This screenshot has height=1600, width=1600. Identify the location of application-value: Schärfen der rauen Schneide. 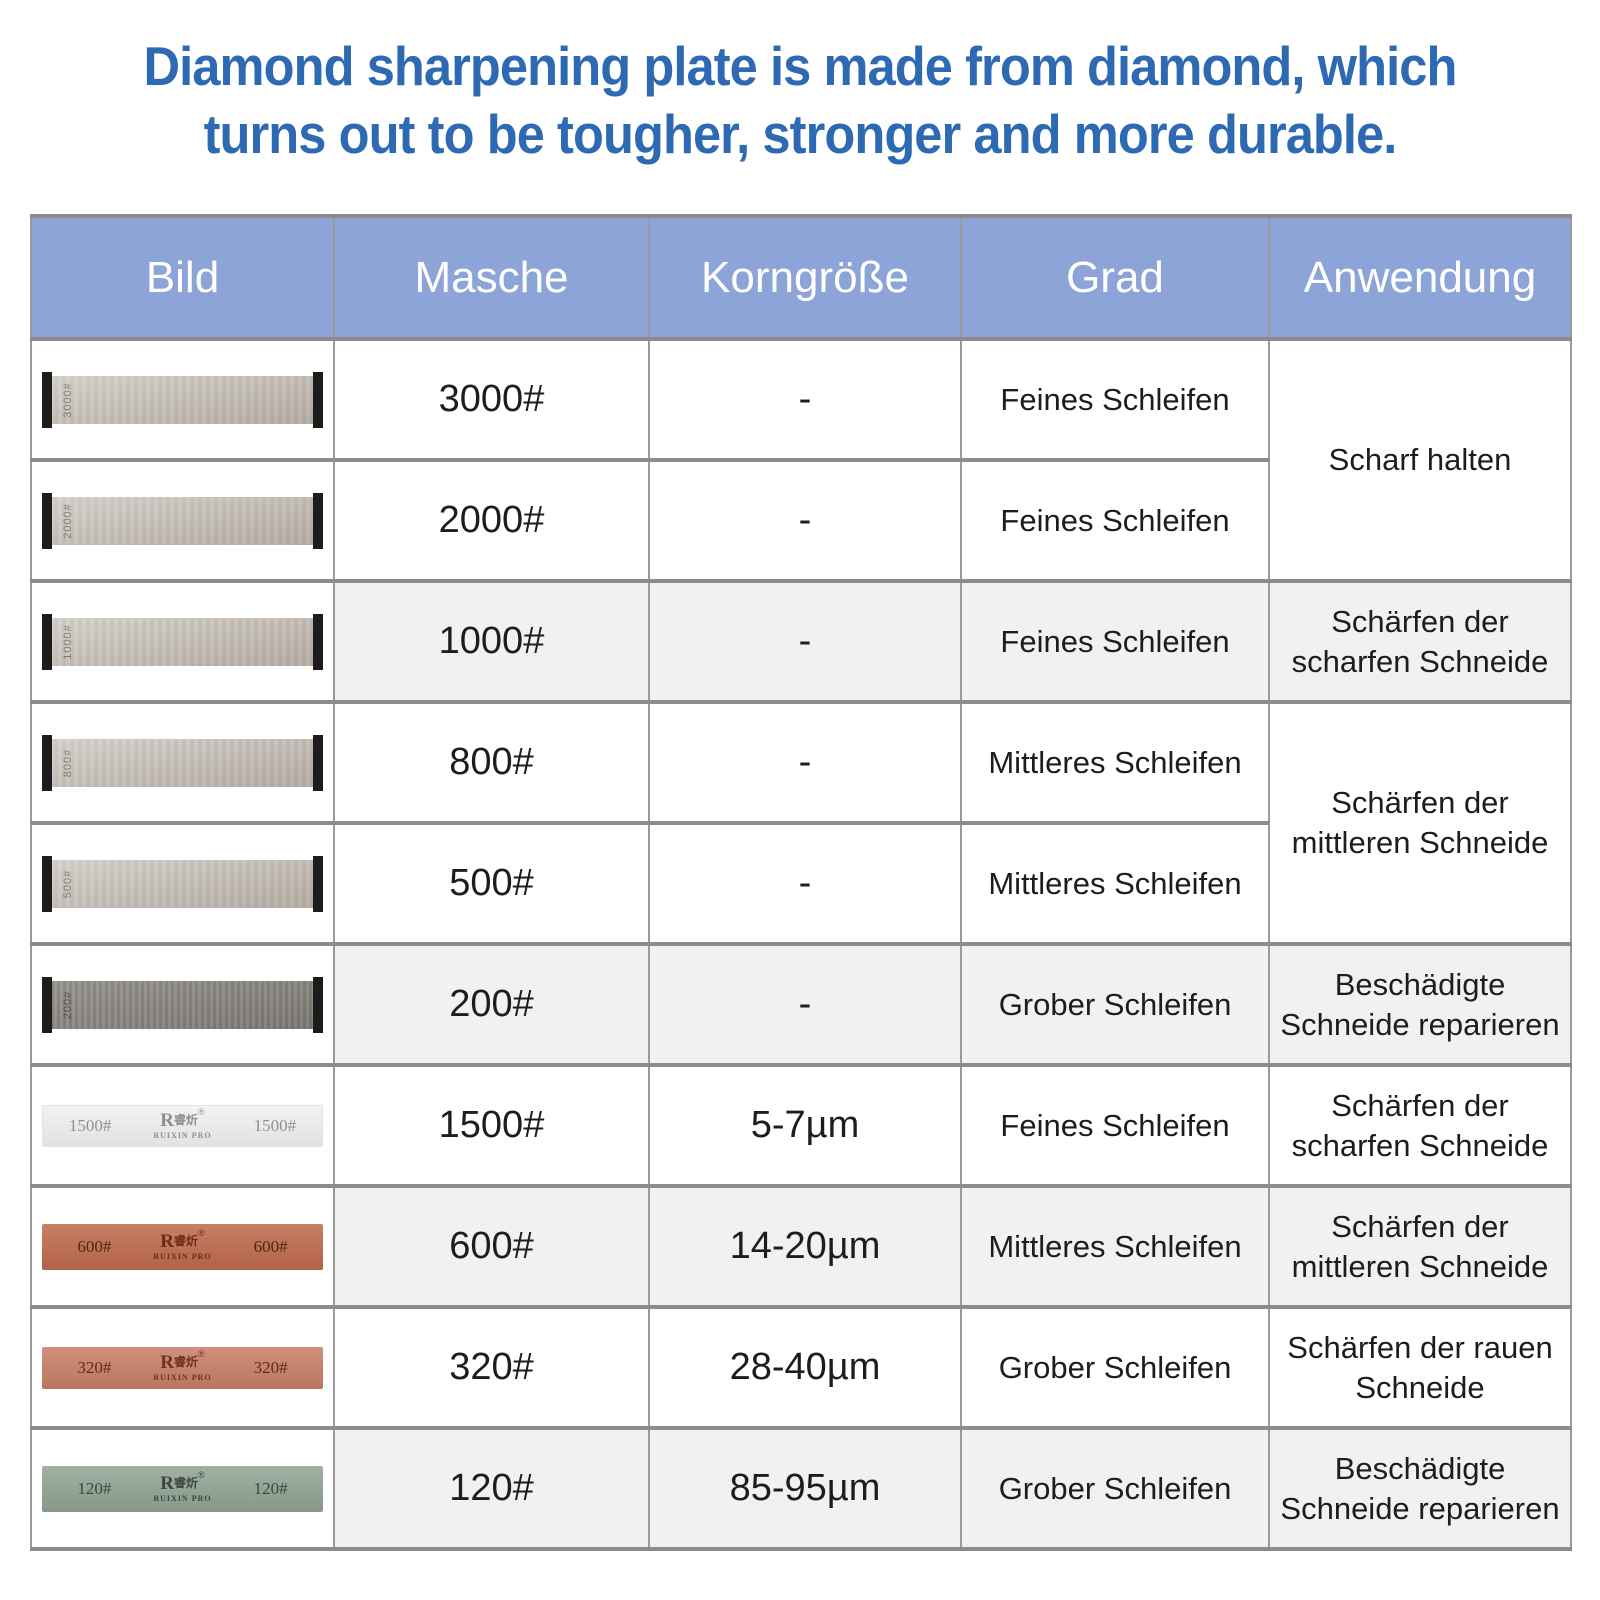
(1420, 1367).